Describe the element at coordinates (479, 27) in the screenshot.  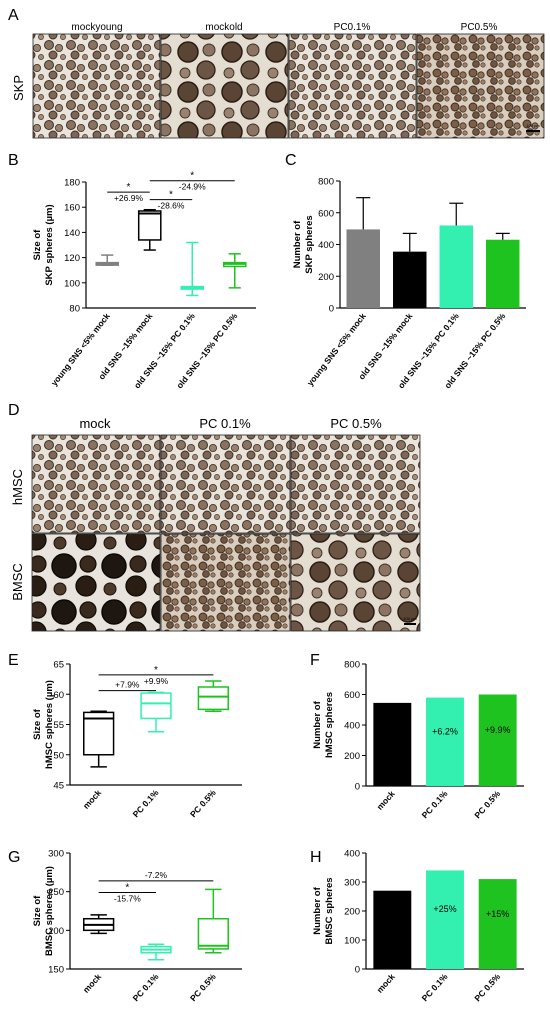
I see `panel-a-col-label-4: PC0.5%` at that location.